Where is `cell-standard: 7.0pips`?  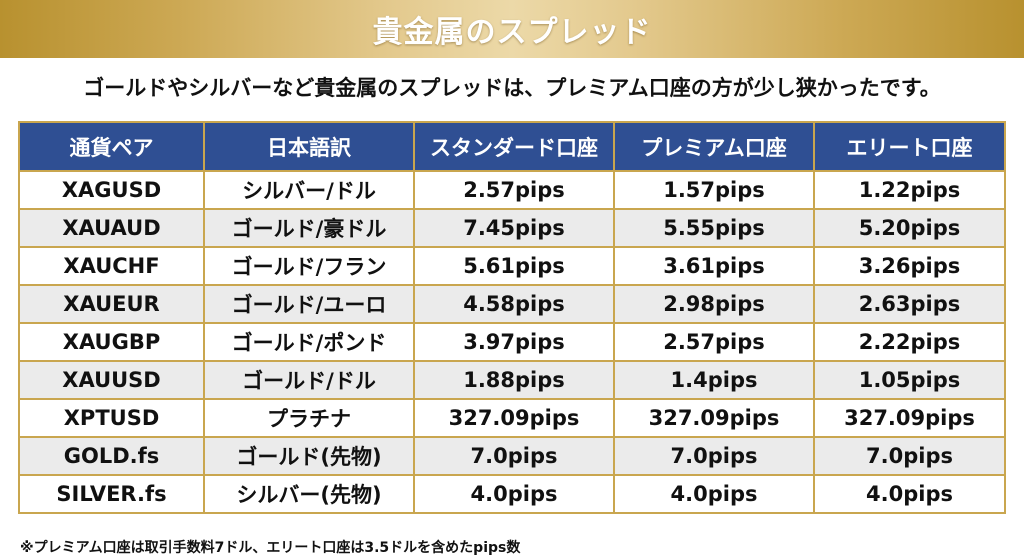 cell-standard: 7.0pips is located at coordinates (514, 456).